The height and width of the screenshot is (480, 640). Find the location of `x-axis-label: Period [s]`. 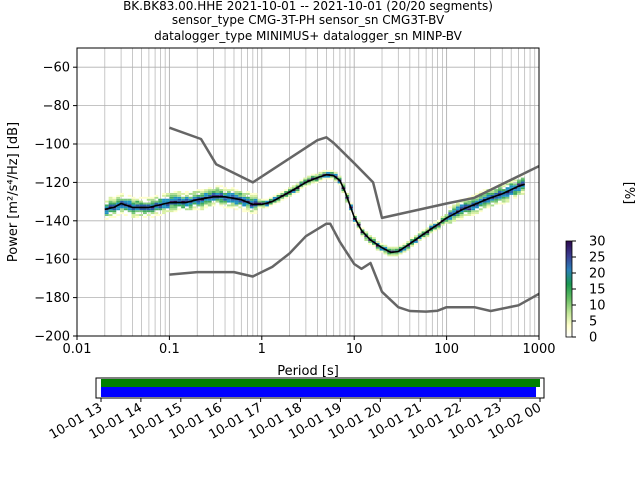

x-axis-label: Period [s] is located at coordinates (308, 371).